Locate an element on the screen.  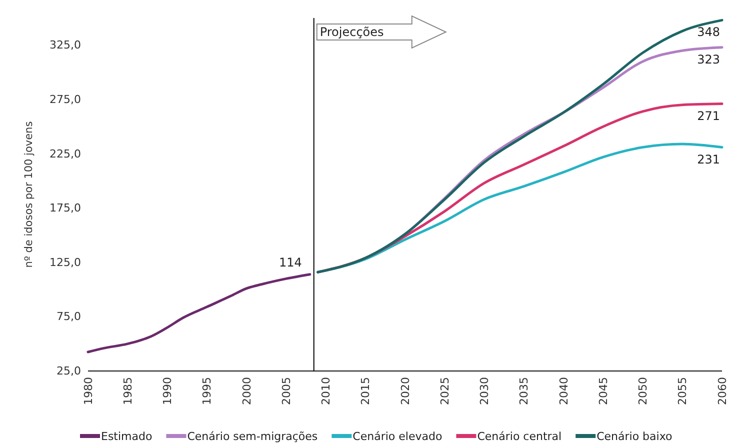
x-tick-label: 2020 is located at coordinates (405, 391).